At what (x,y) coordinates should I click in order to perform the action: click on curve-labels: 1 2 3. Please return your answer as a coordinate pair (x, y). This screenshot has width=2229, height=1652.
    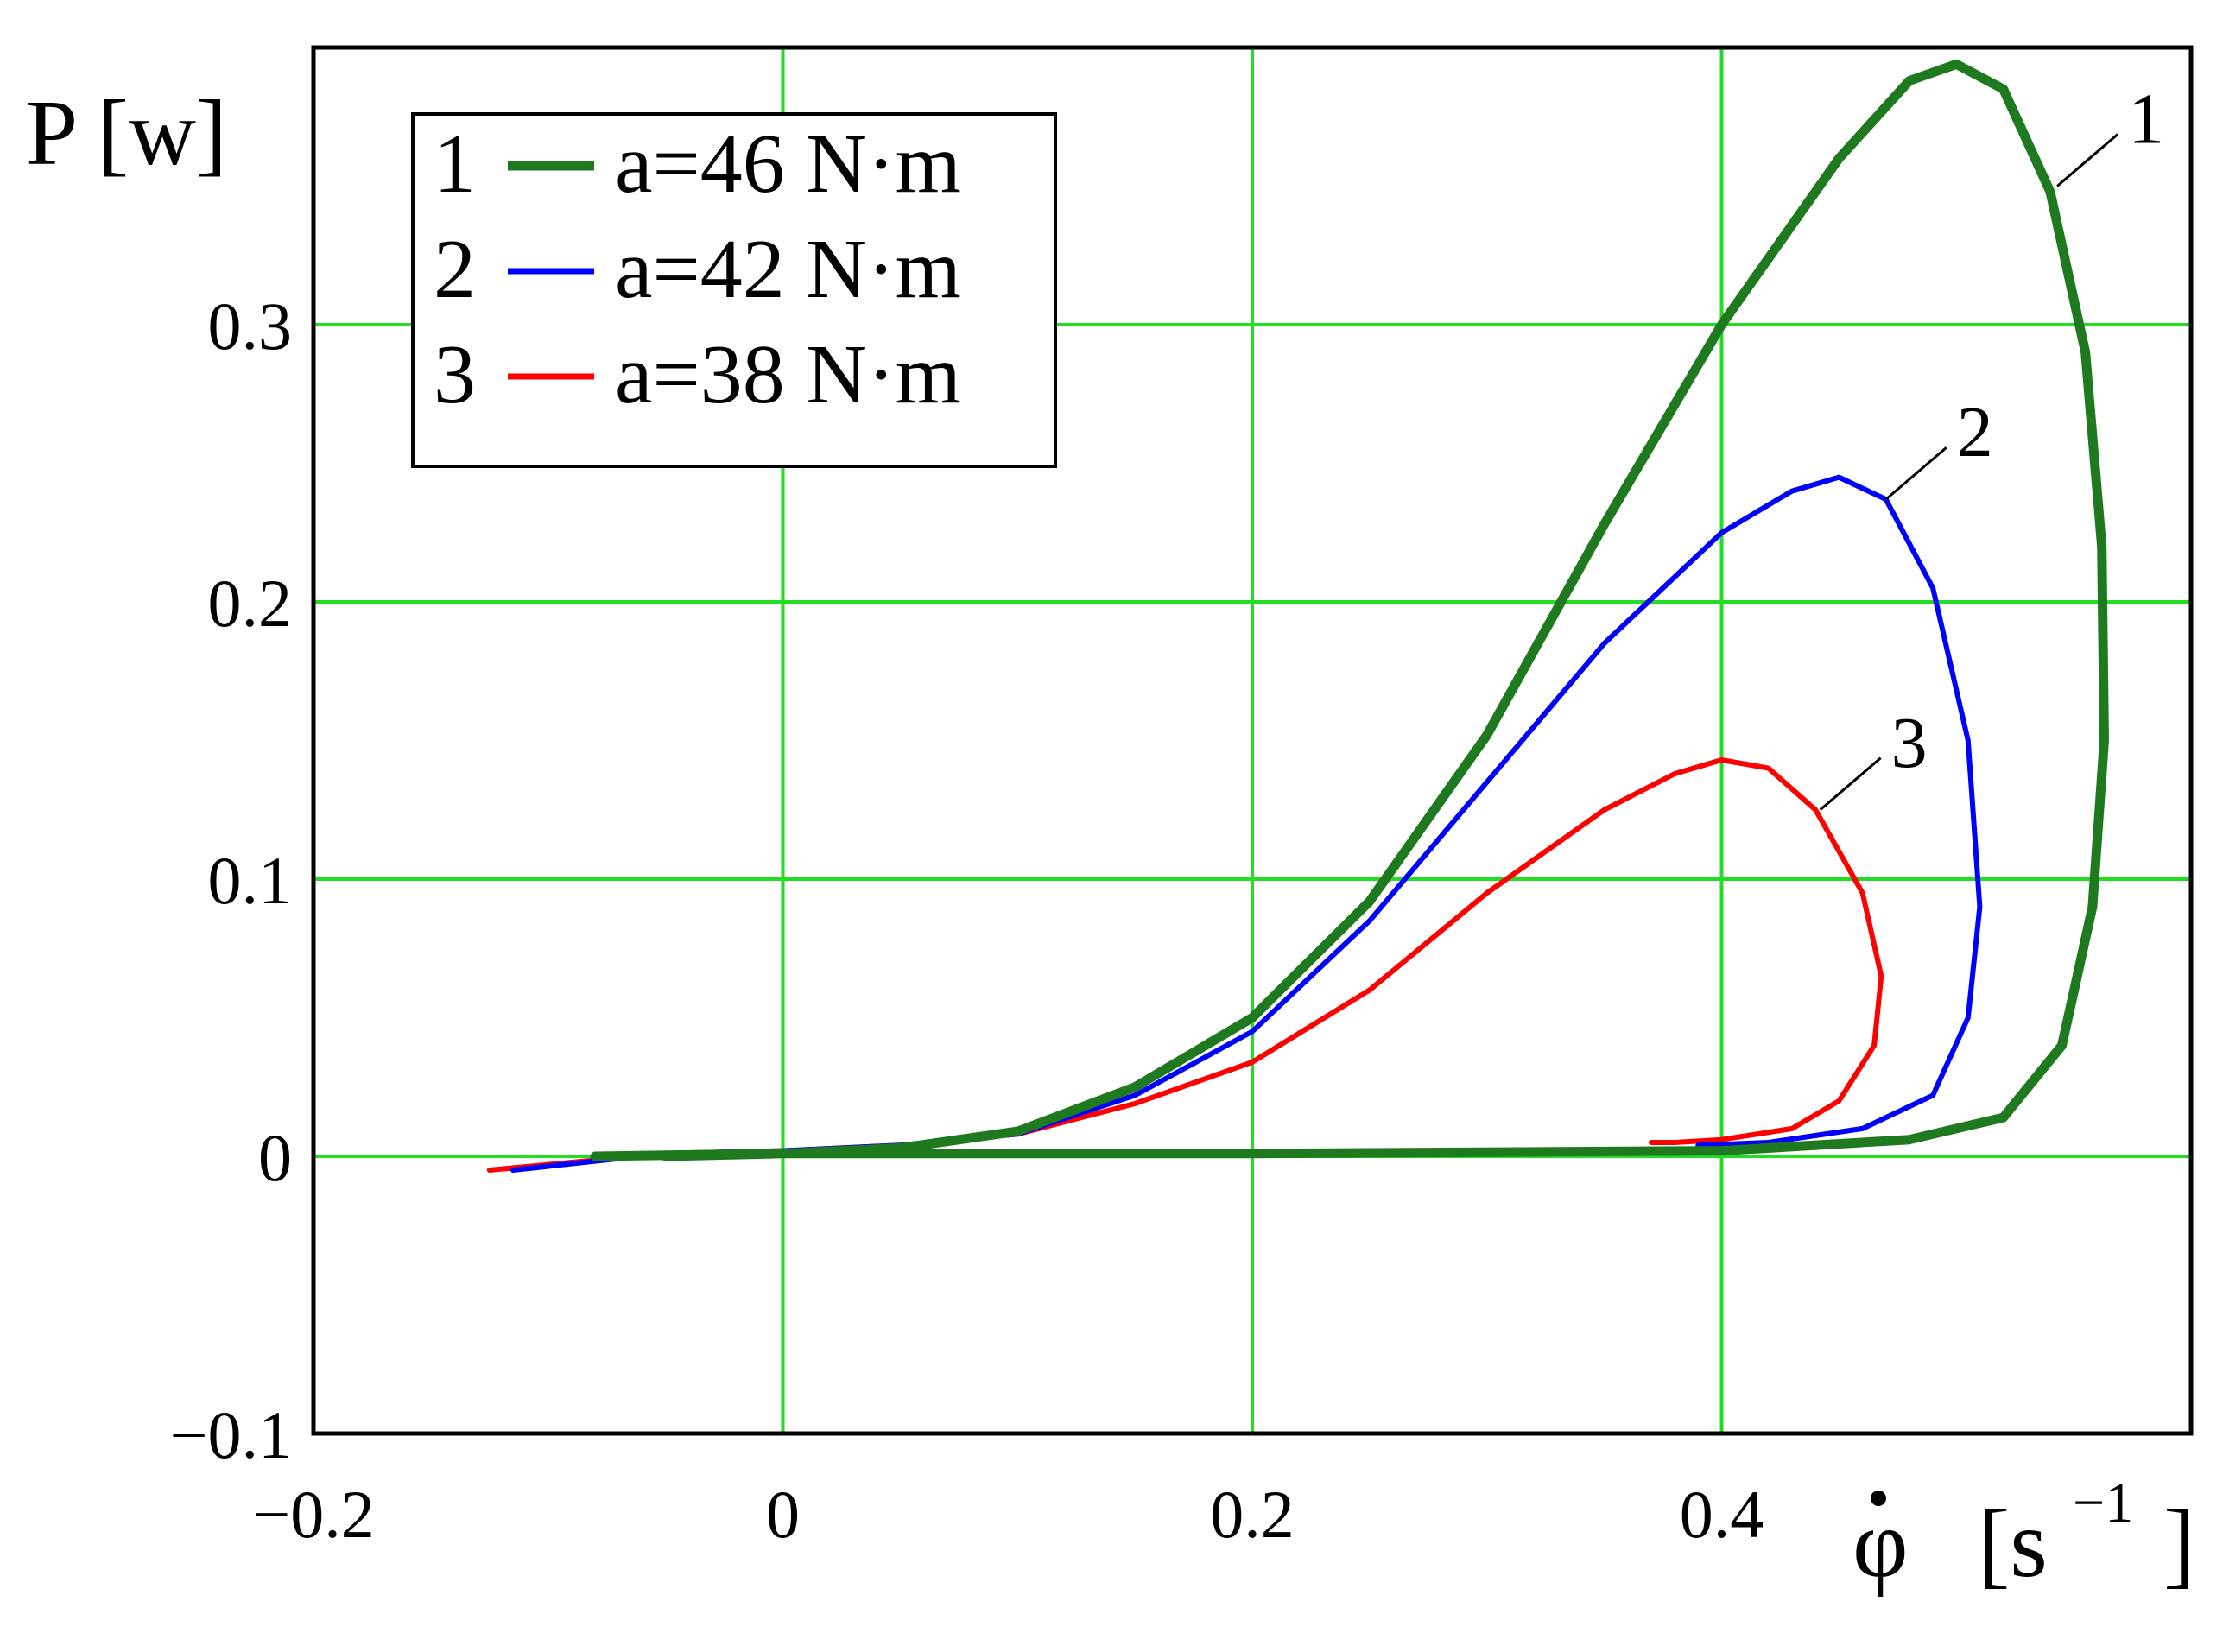
    Looking at the image, I should click on (1992, 445).